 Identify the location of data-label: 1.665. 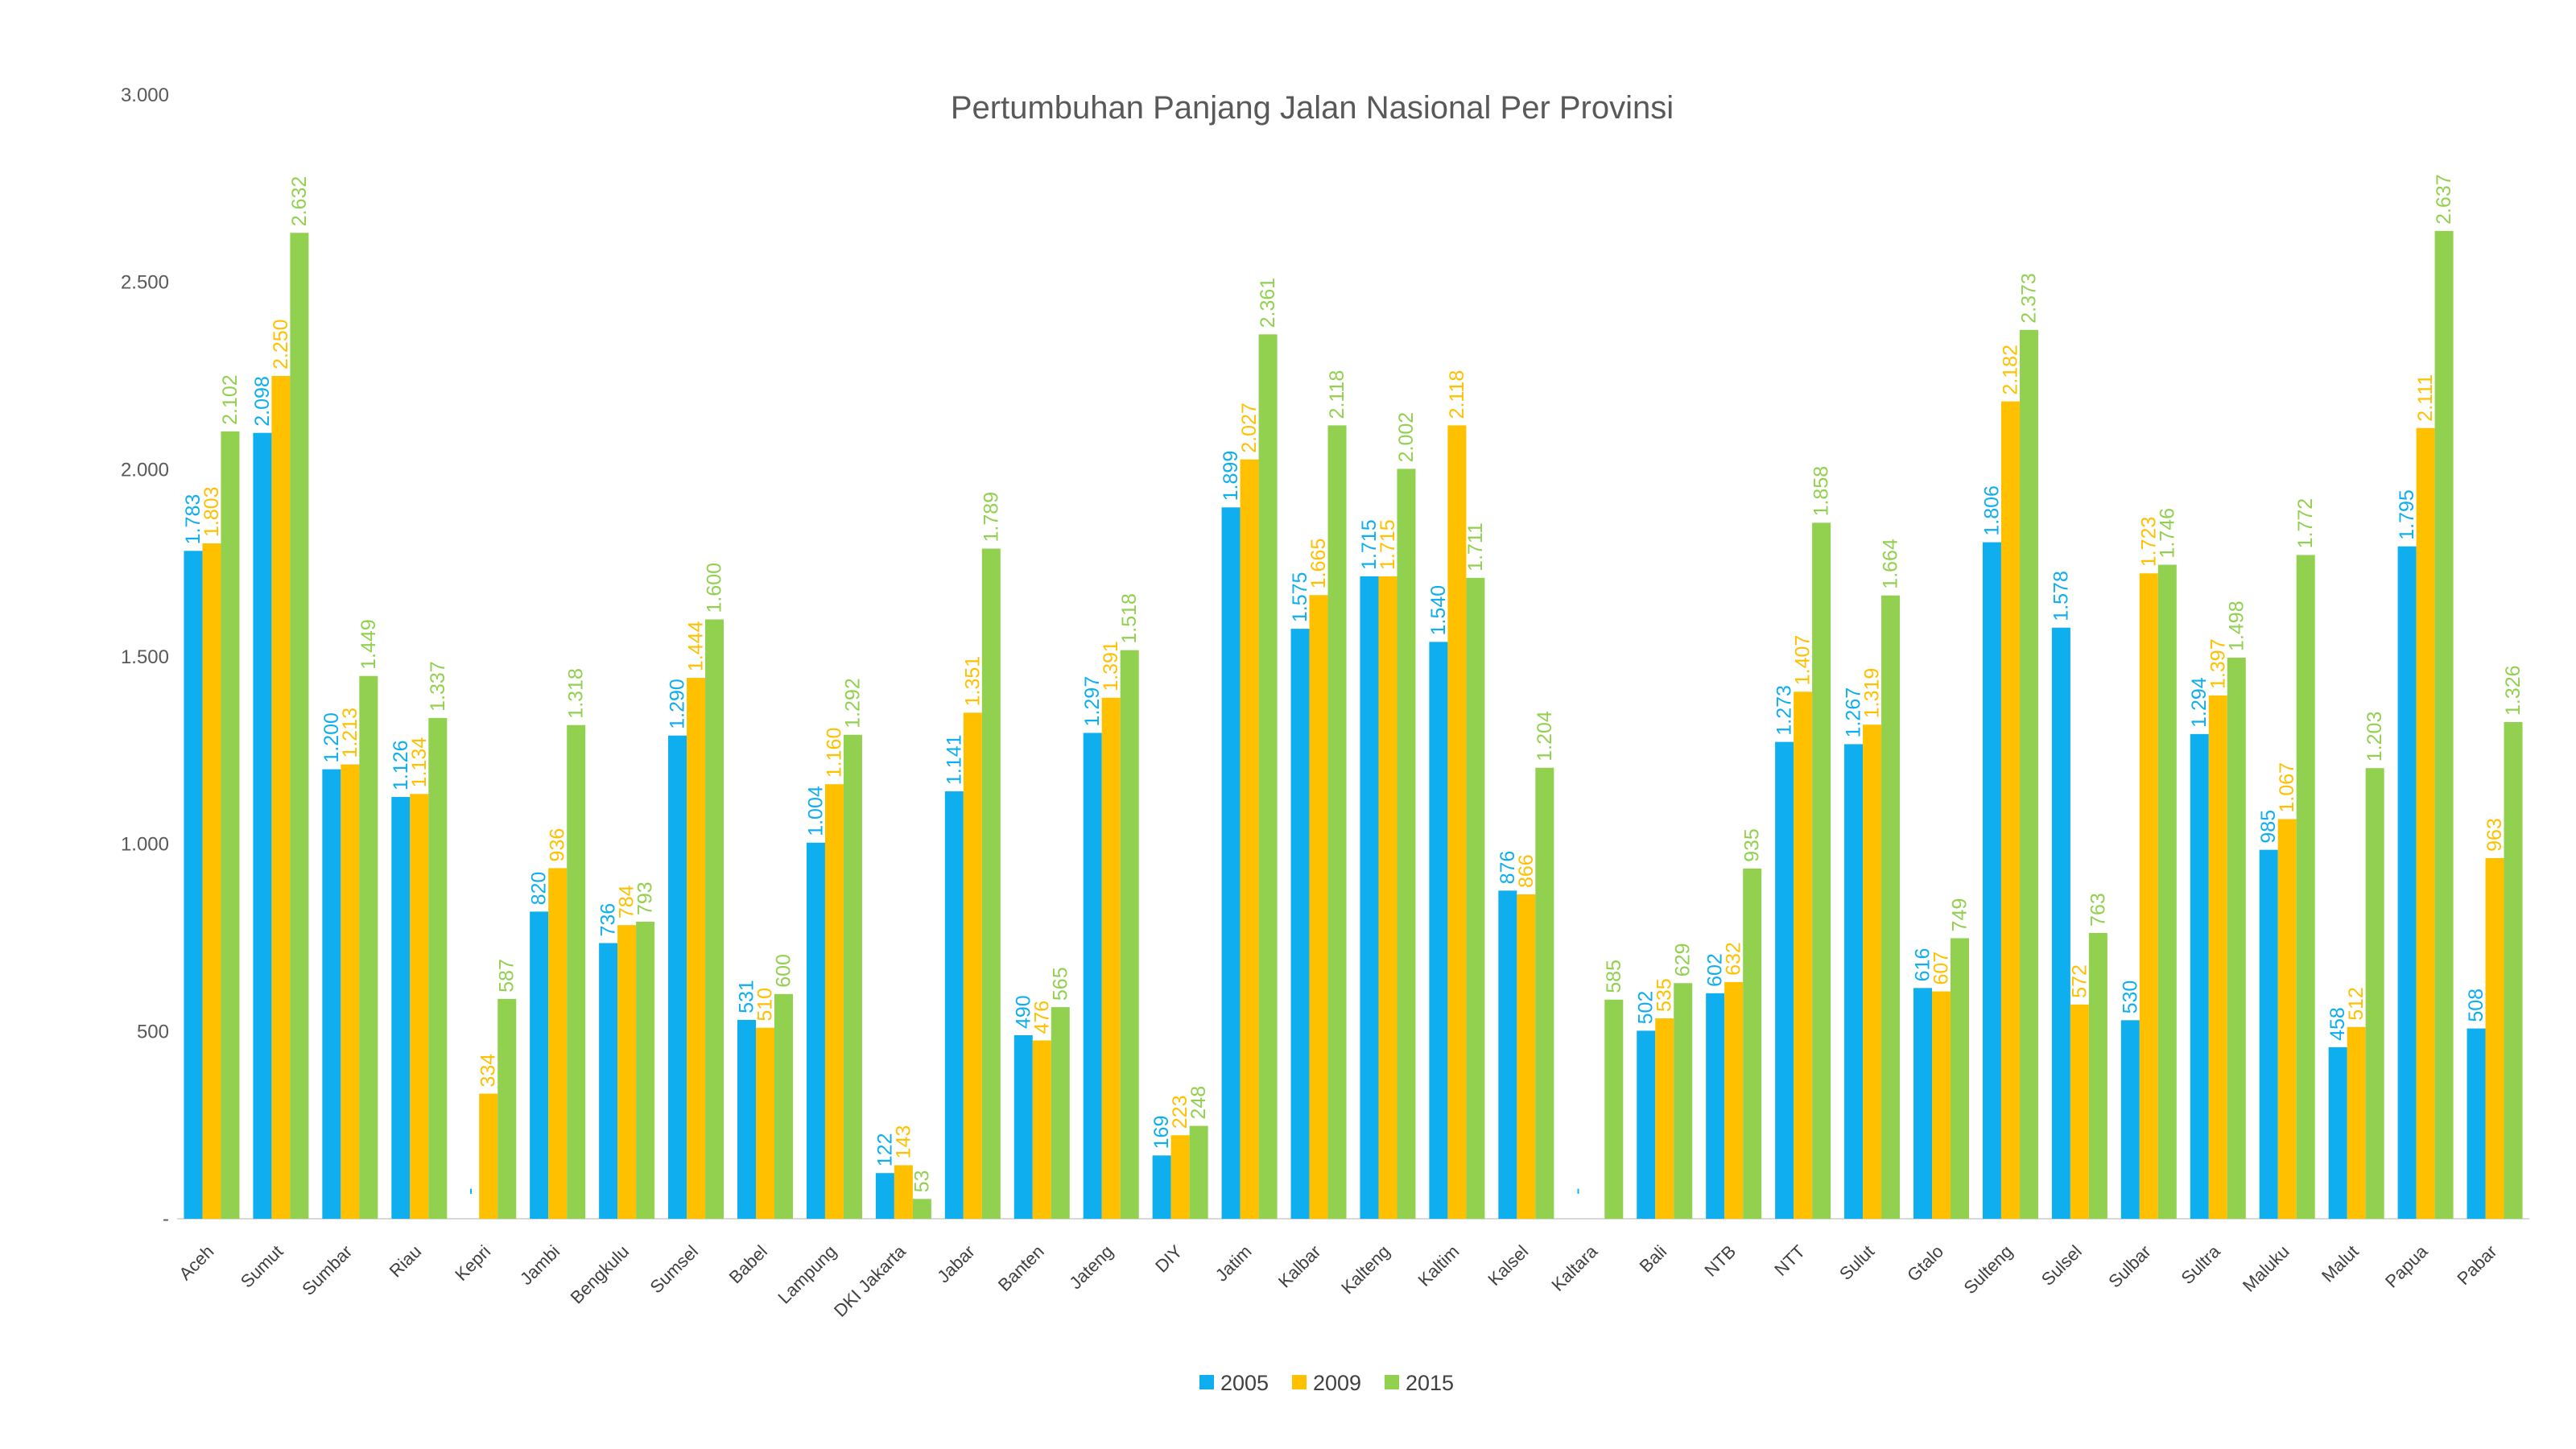
(1318, 564).